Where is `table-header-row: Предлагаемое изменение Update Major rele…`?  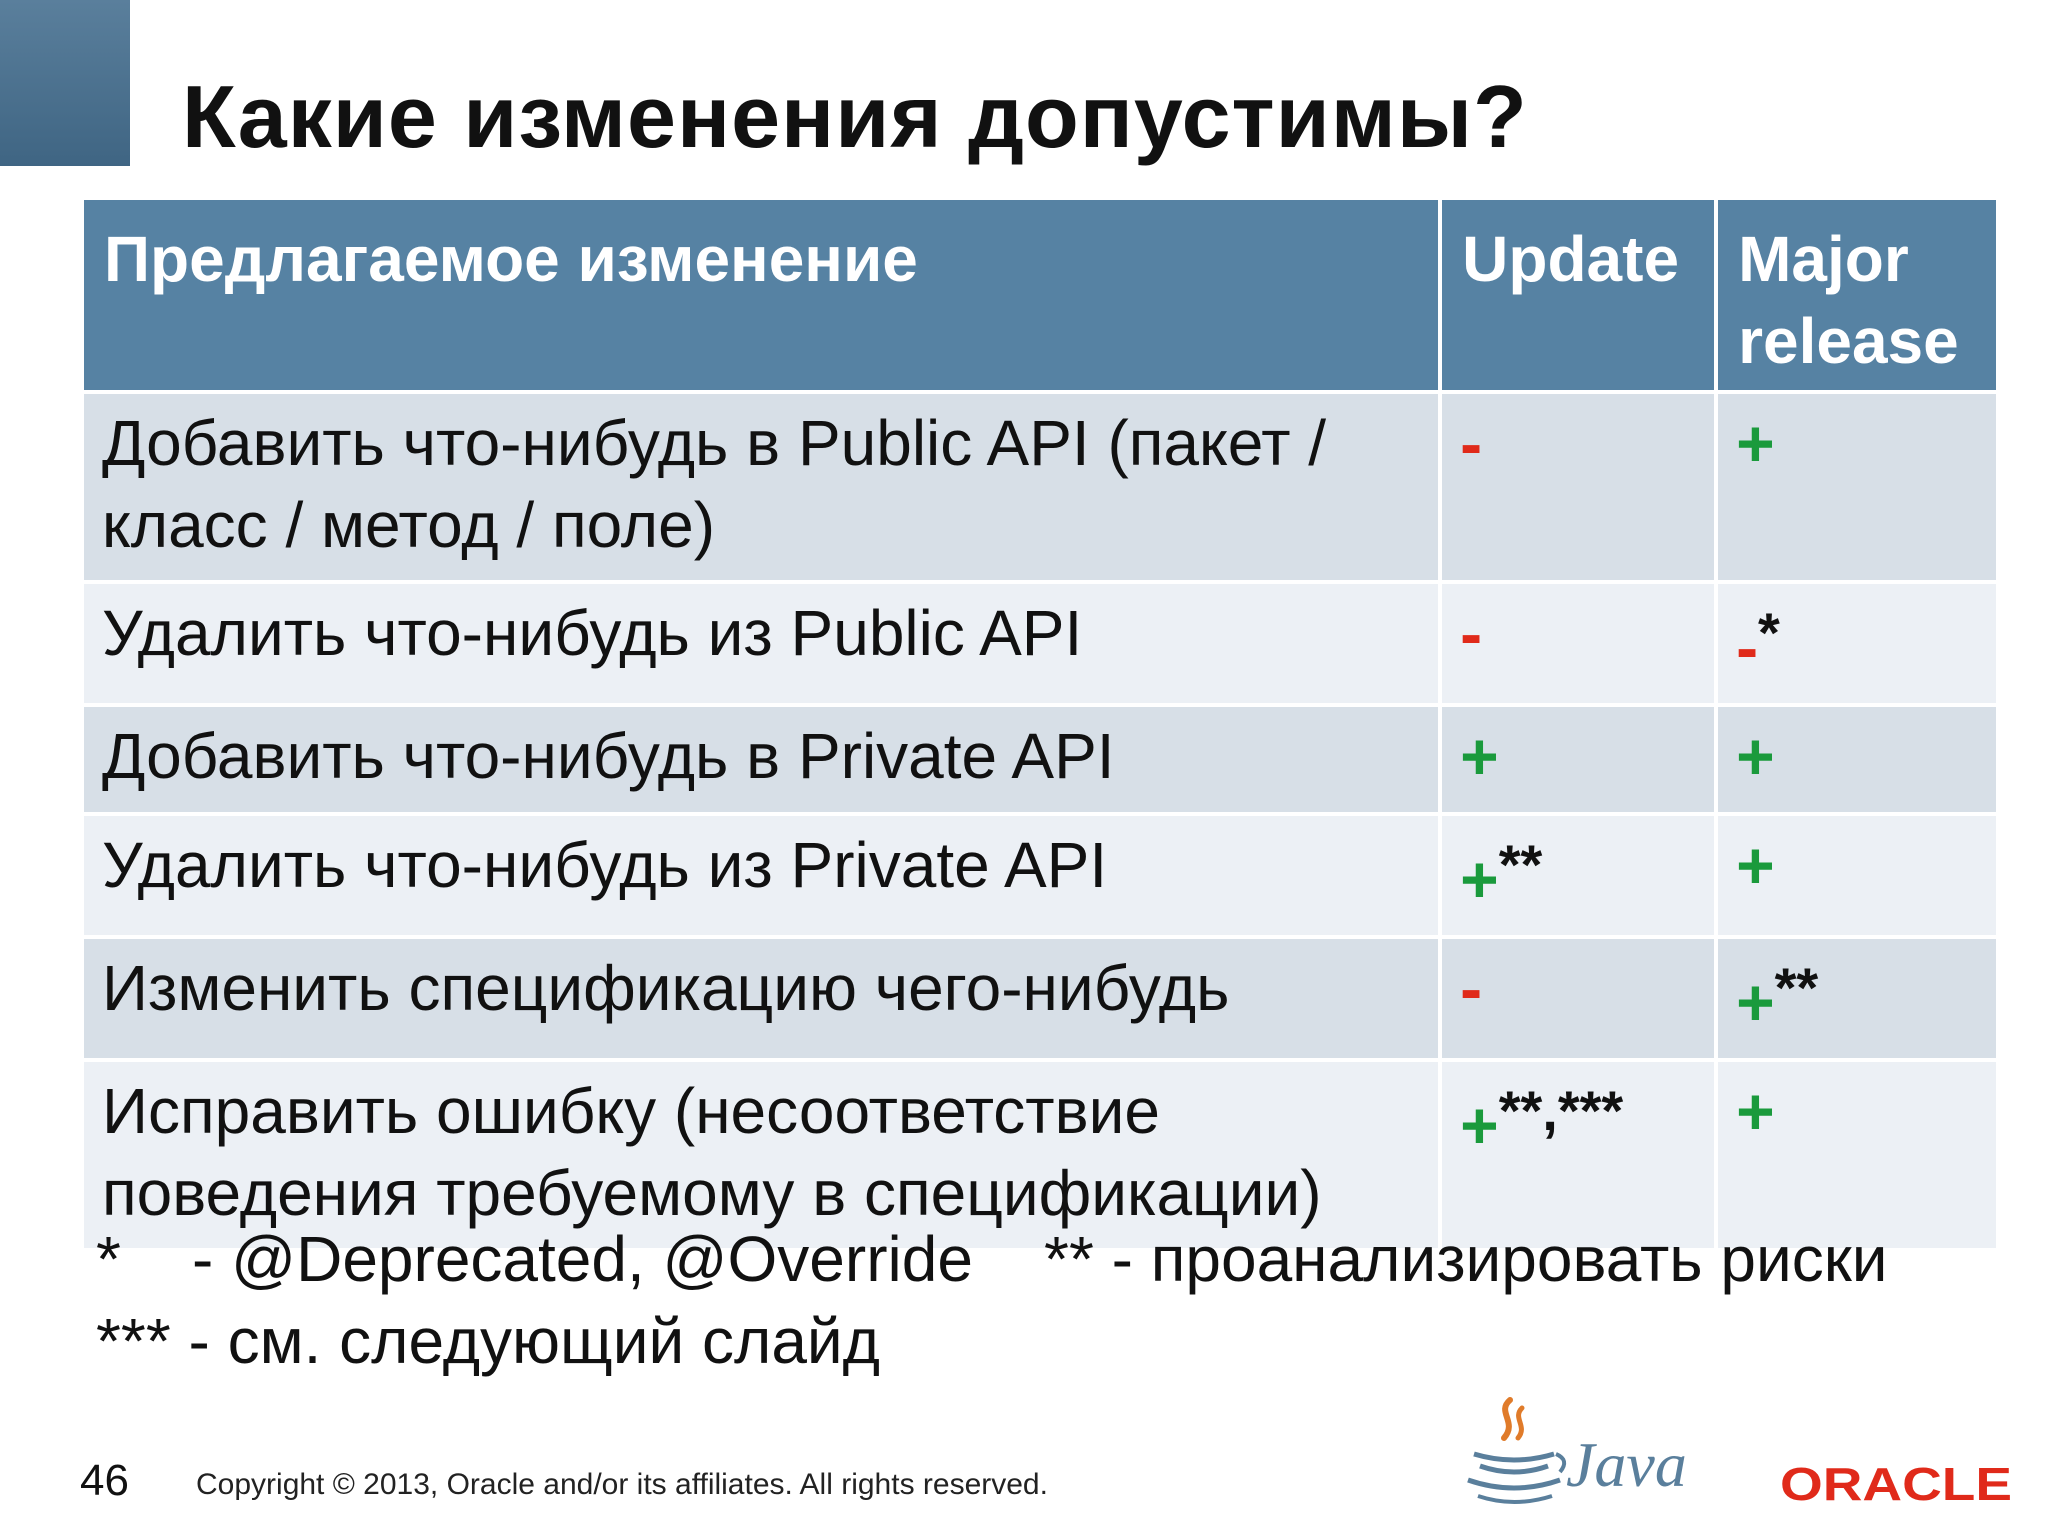 table-header-row: Предлагаемое изменение Update Major rele… is located at coordinates (1040, 295).